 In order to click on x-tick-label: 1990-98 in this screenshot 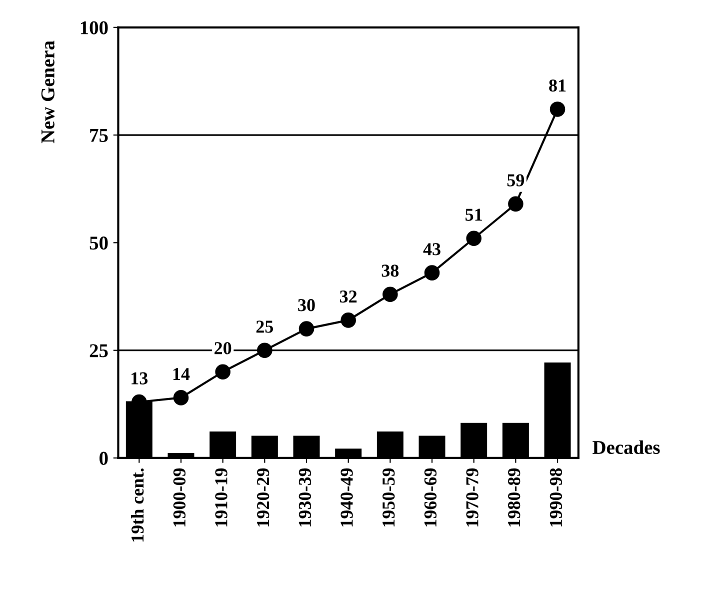, I will do `click(556, 497)`.